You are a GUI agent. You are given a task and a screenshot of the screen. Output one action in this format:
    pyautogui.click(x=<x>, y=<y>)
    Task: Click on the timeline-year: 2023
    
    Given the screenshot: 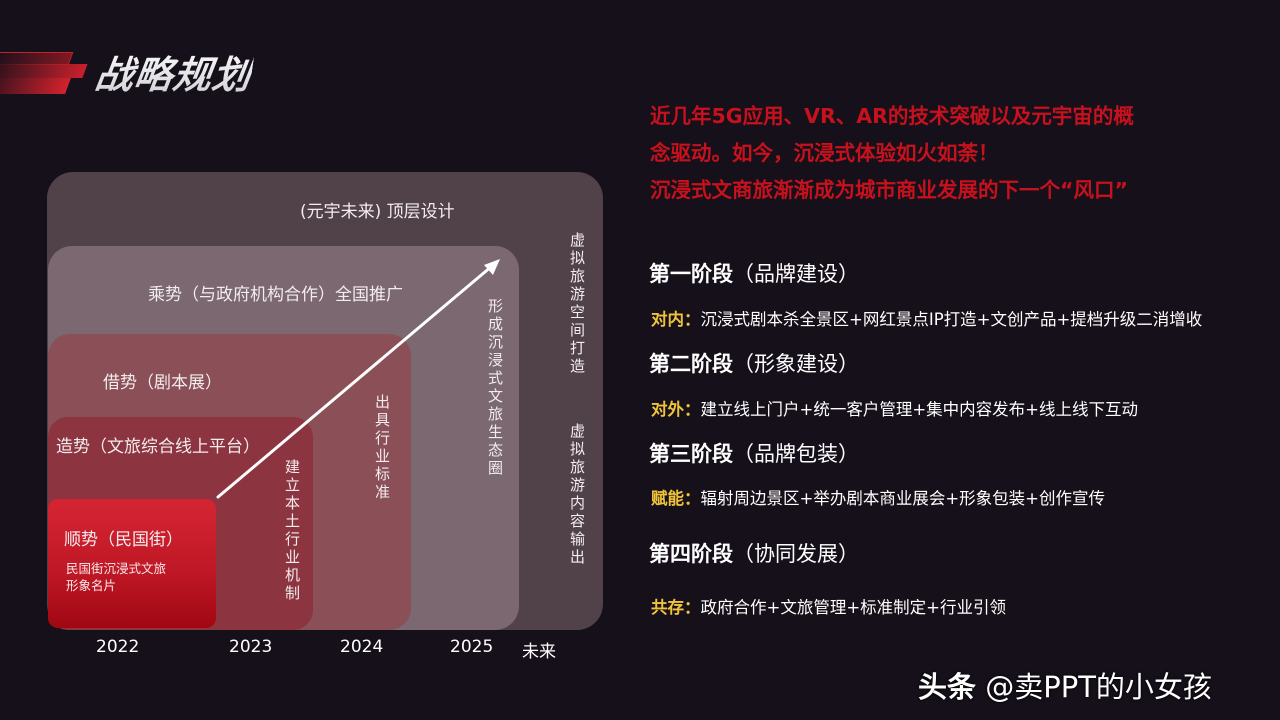 What is the action you would take?
    pyautogui.click(x=251, y=647)
    